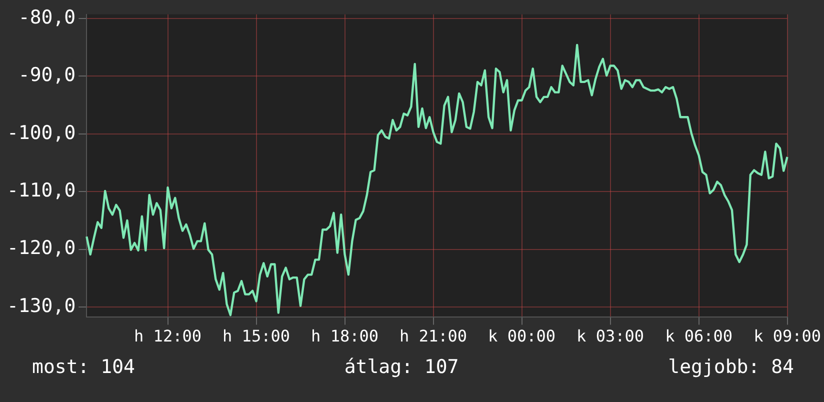 This screenshot has height=402, width=824. I want to click on x-tick-label: k 06:00, so click(698, 336).